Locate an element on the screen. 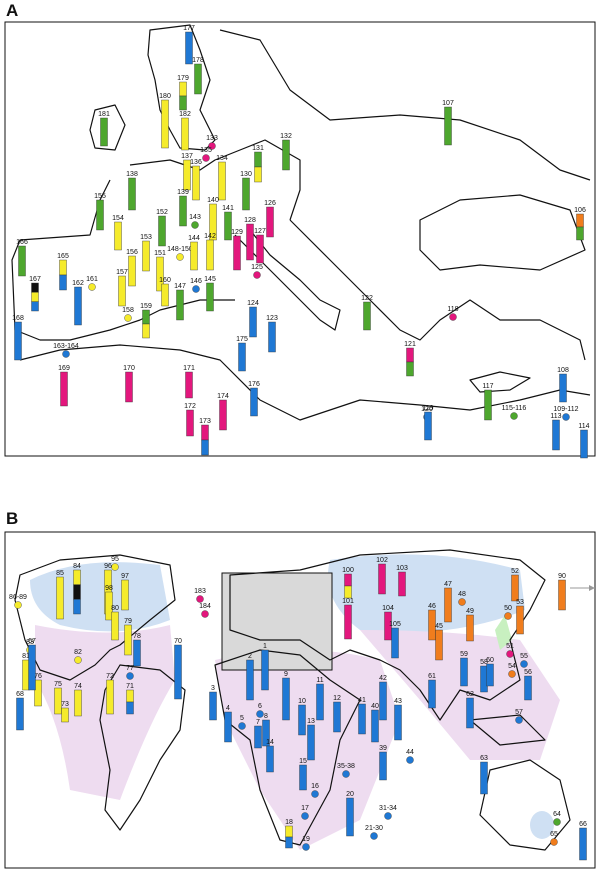  site-label: 159 is located at coordinates (146, 306).